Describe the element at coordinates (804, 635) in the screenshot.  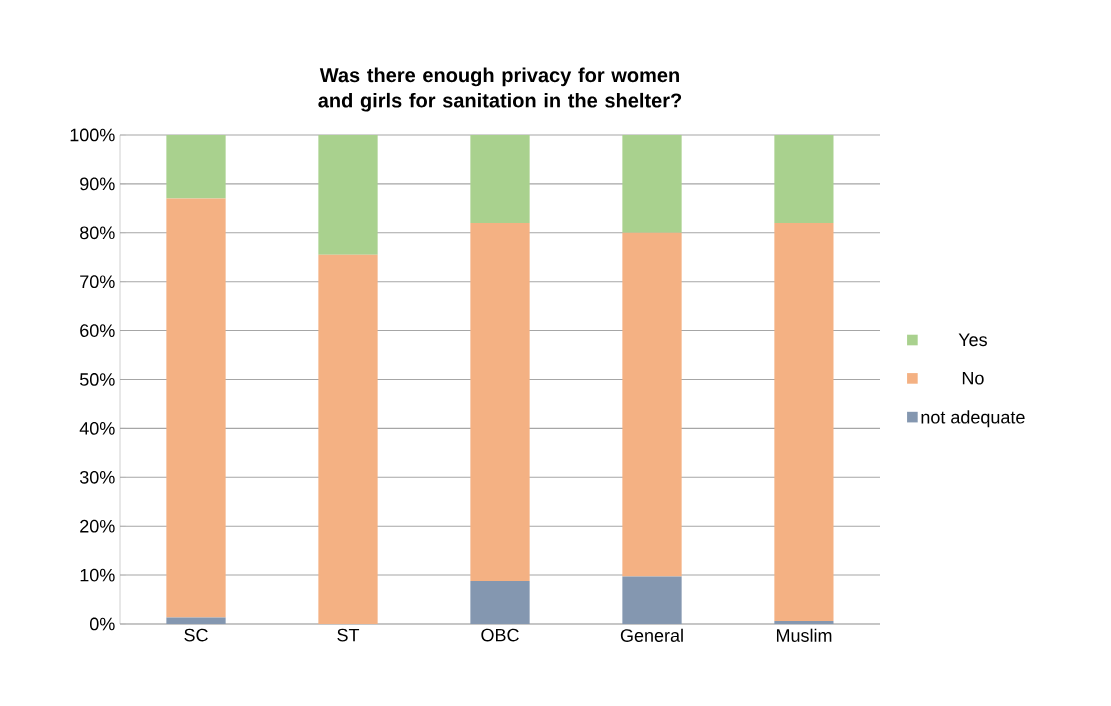
I see `x-tick-label: Muslim` at that location.